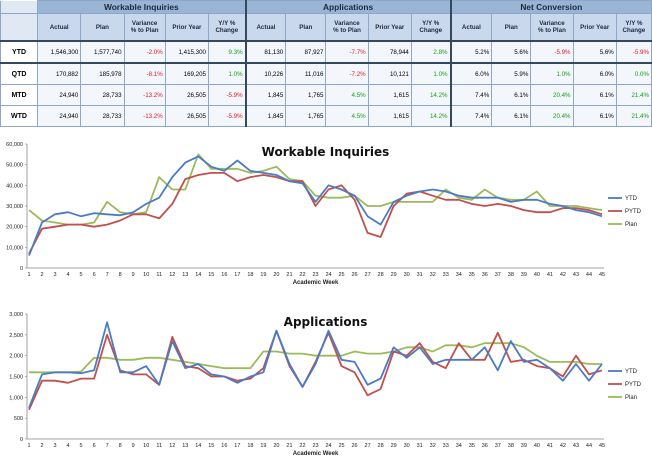  What do you see at coordinates (19, 27) in the screenshot?
I see `corner-cell` at bounding box center [19, 27].